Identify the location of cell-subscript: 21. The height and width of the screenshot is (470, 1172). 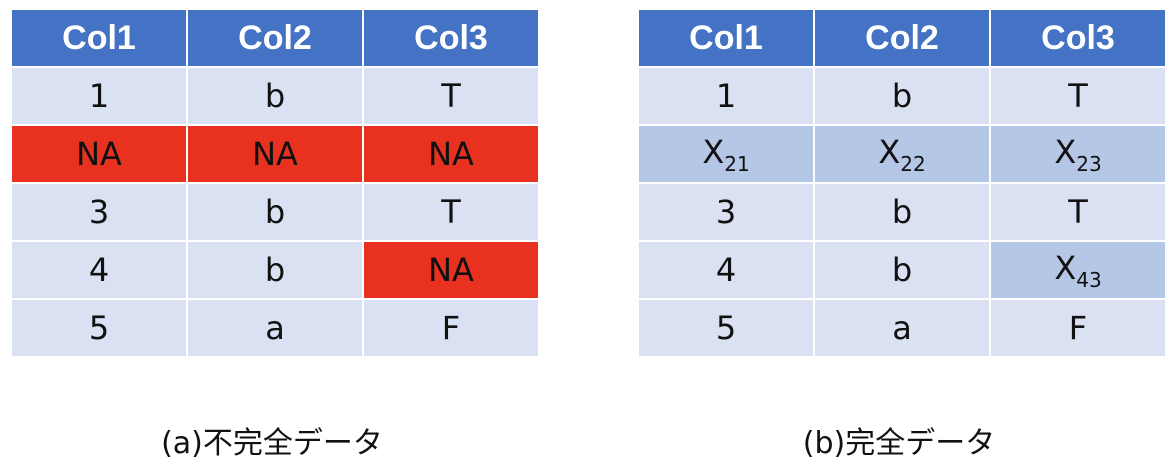
(737, 163).